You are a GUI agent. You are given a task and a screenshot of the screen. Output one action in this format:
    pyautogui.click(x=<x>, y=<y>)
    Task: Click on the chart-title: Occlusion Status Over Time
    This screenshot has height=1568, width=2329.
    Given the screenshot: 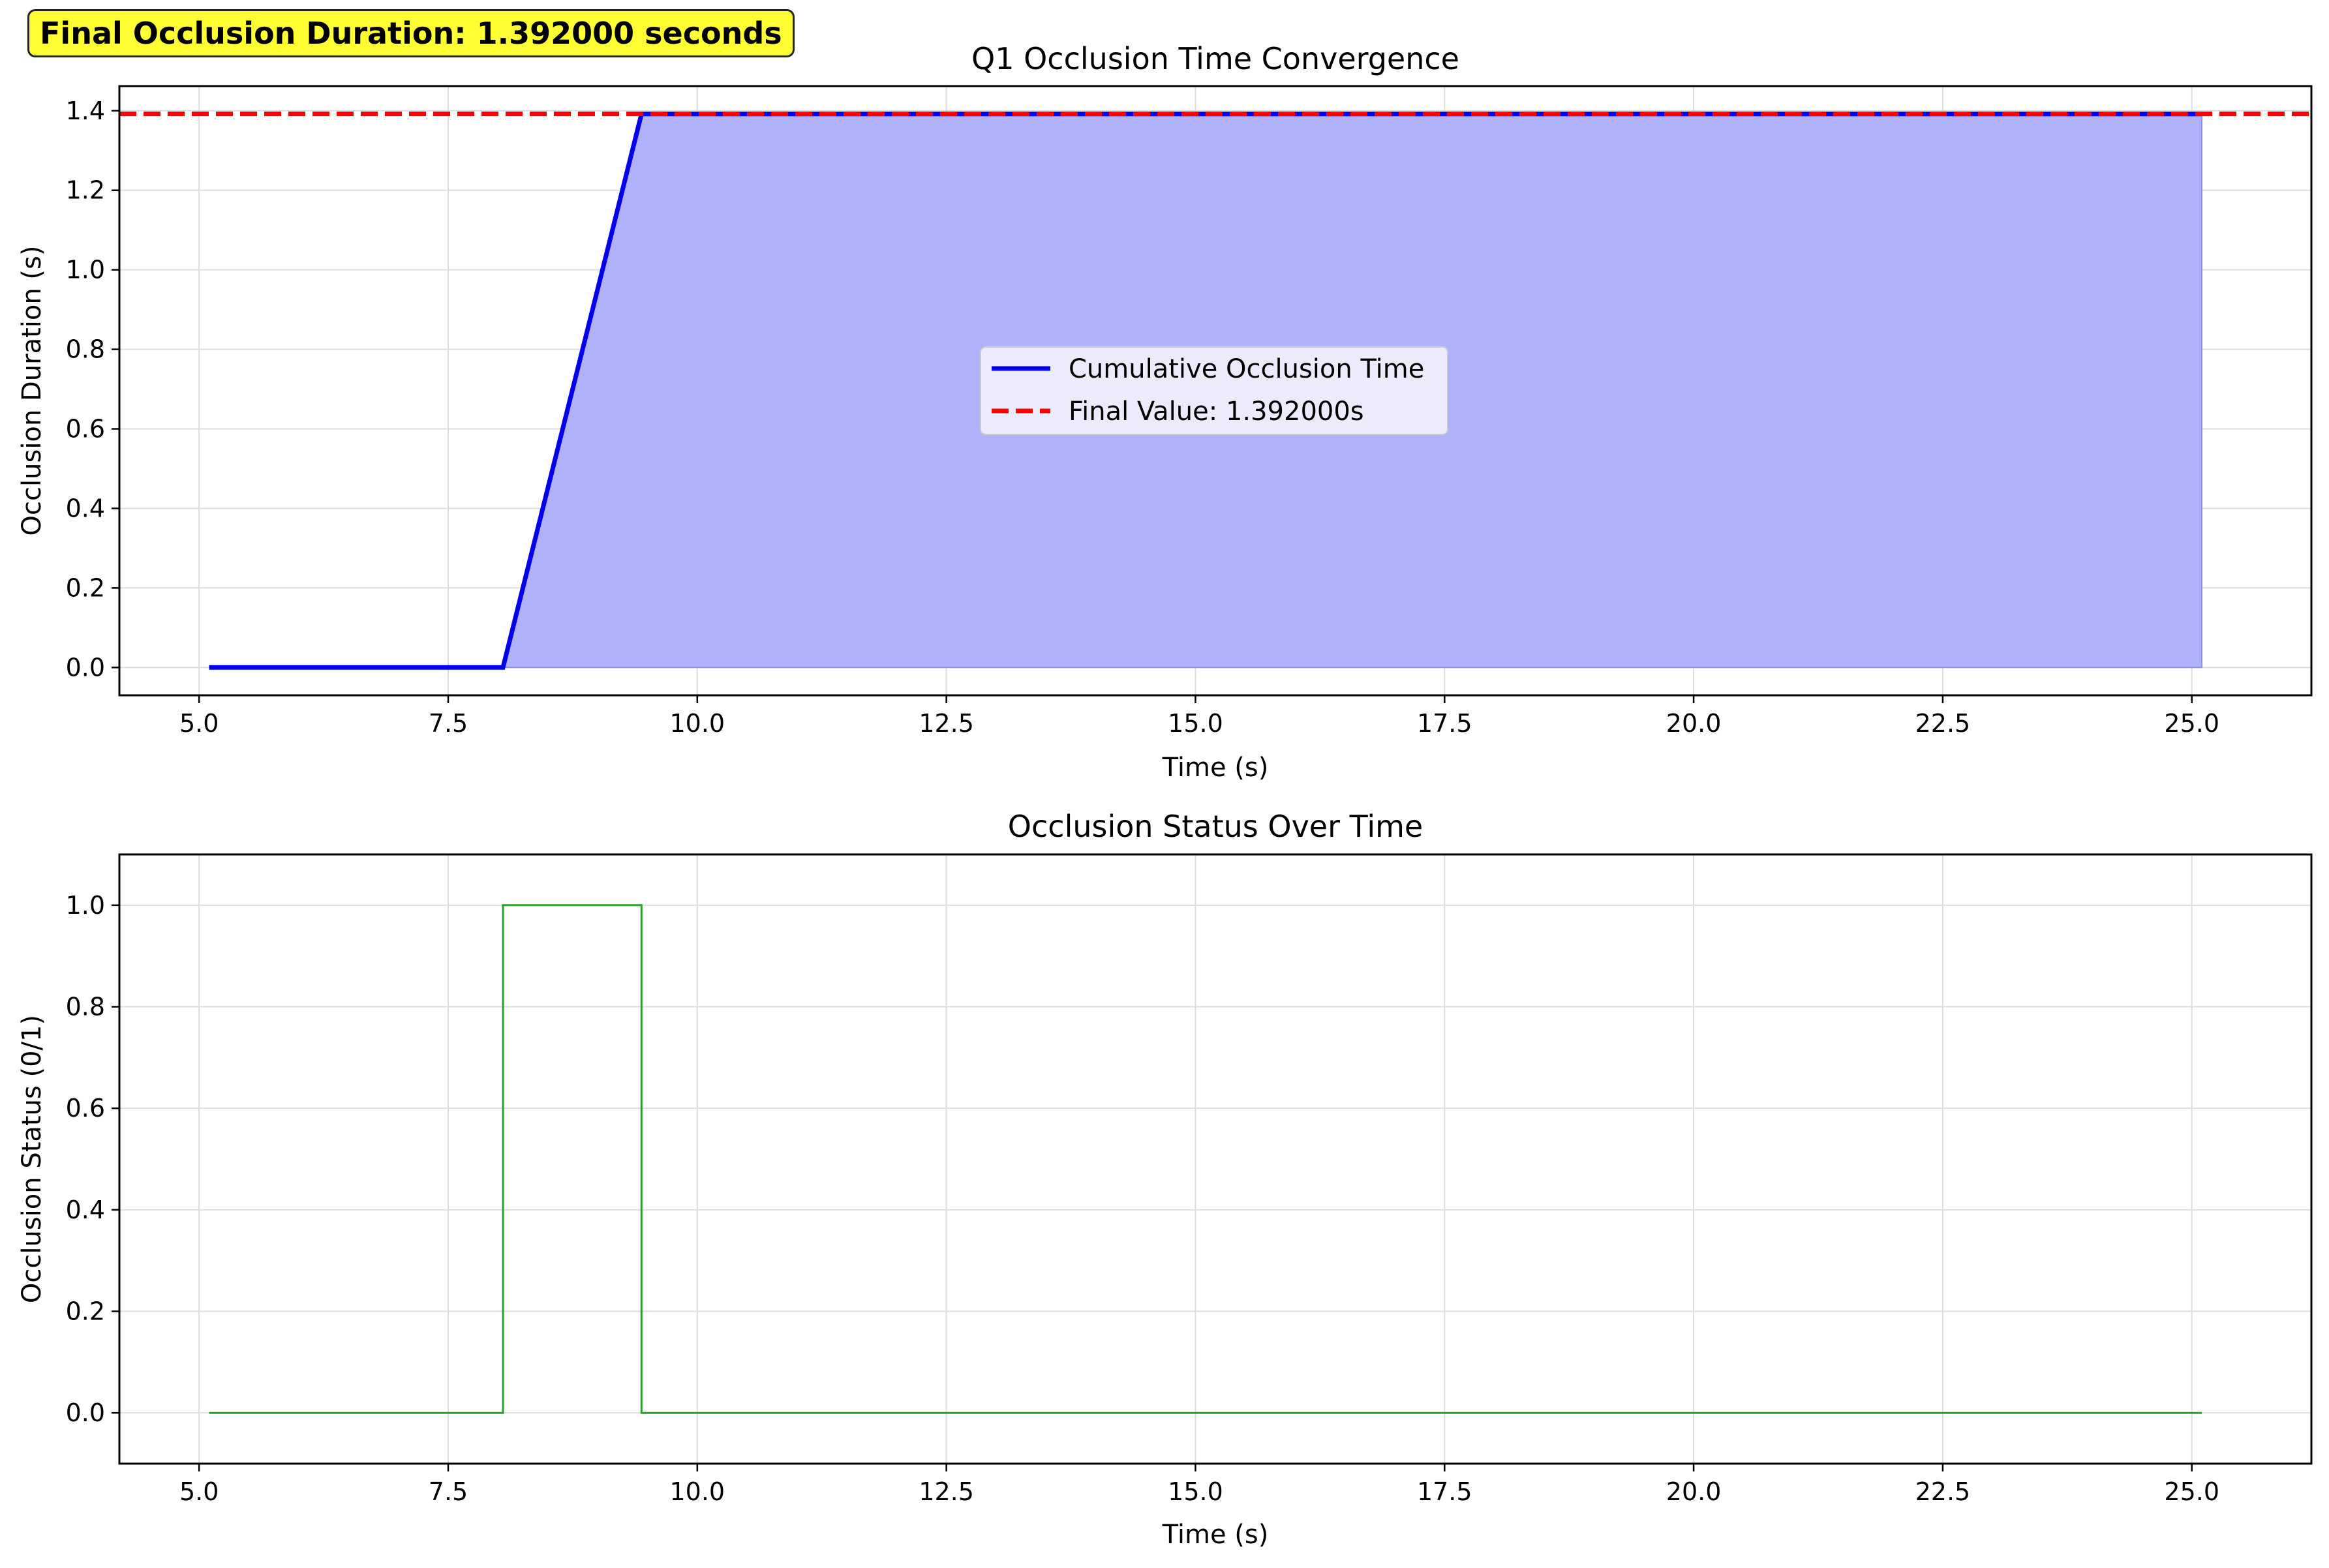 What is the action you would take?
    pyautogui.click(x=1215, y=826)
    